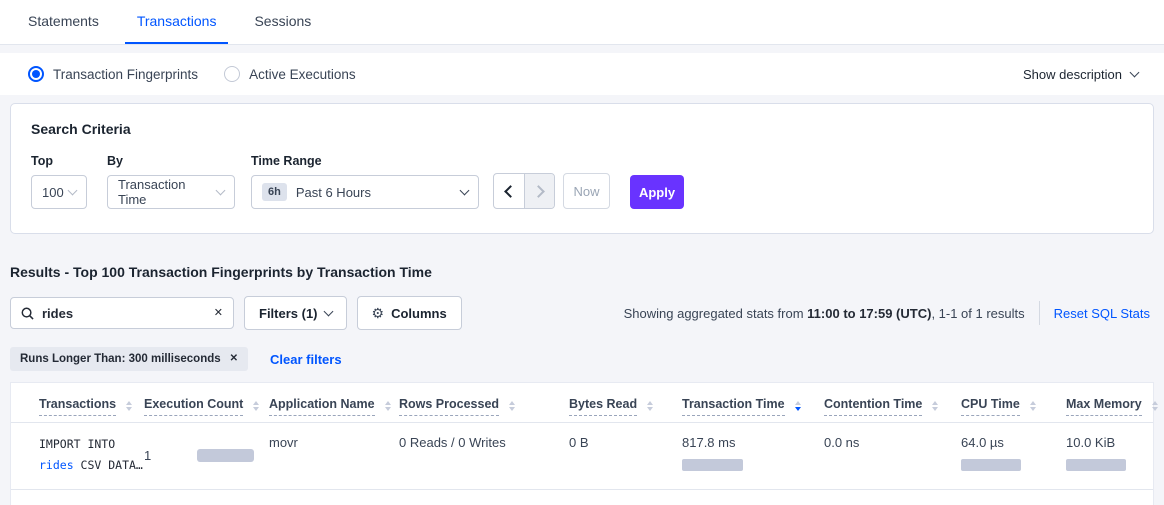 This screenshot has width=1164, height=505. What do you see at coordinates (1039, 313) in the screenshot?
I see `divider` at bounding box center [1039, 313].